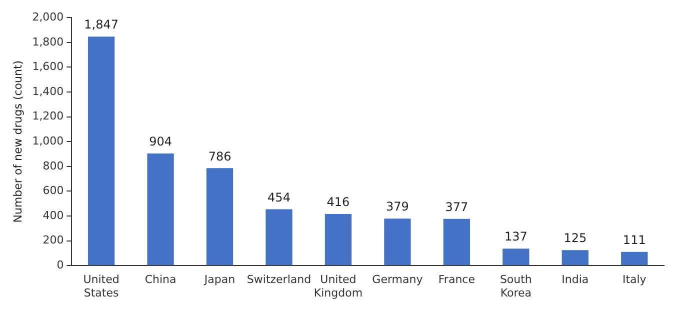 The width and height of the screenshot is (680, 311). Describe the element at coordinates (48, 91) in the screenshot. I see `y-tick-label: 1,400` at that location.